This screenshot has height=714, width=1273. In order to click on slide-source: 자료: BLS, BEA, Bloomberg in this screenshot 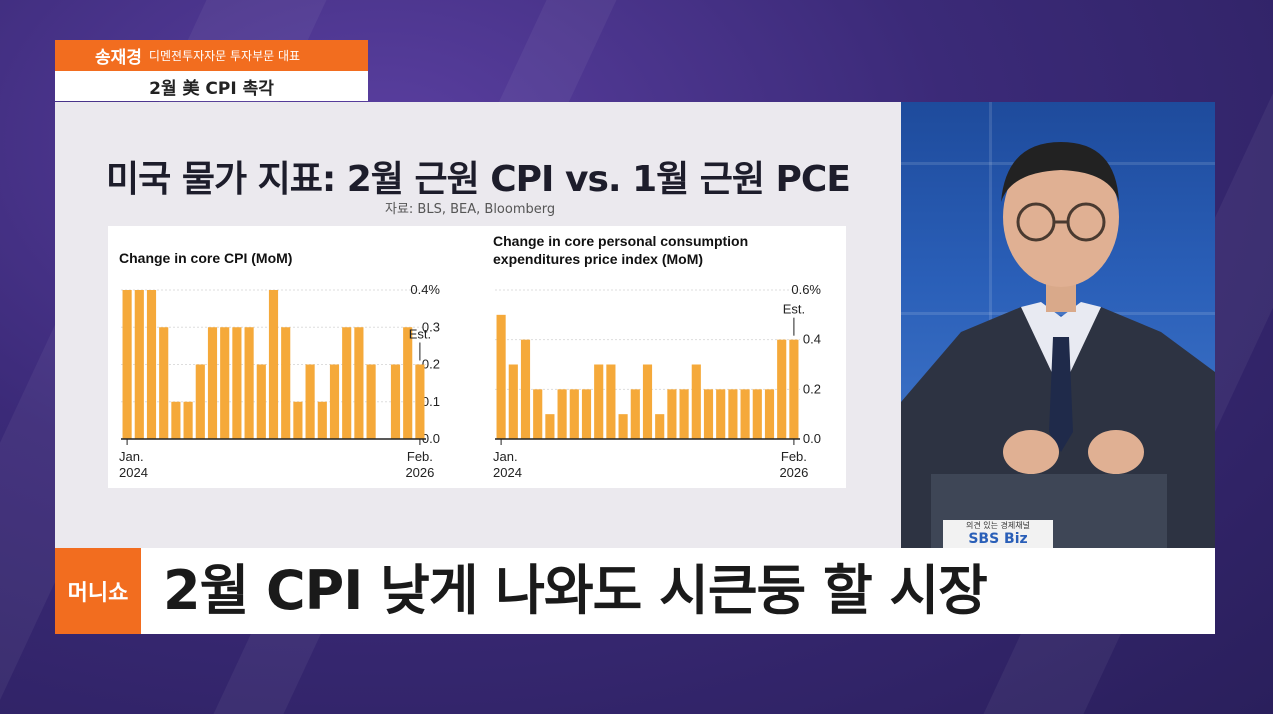, I will do `click(470, 209)`.